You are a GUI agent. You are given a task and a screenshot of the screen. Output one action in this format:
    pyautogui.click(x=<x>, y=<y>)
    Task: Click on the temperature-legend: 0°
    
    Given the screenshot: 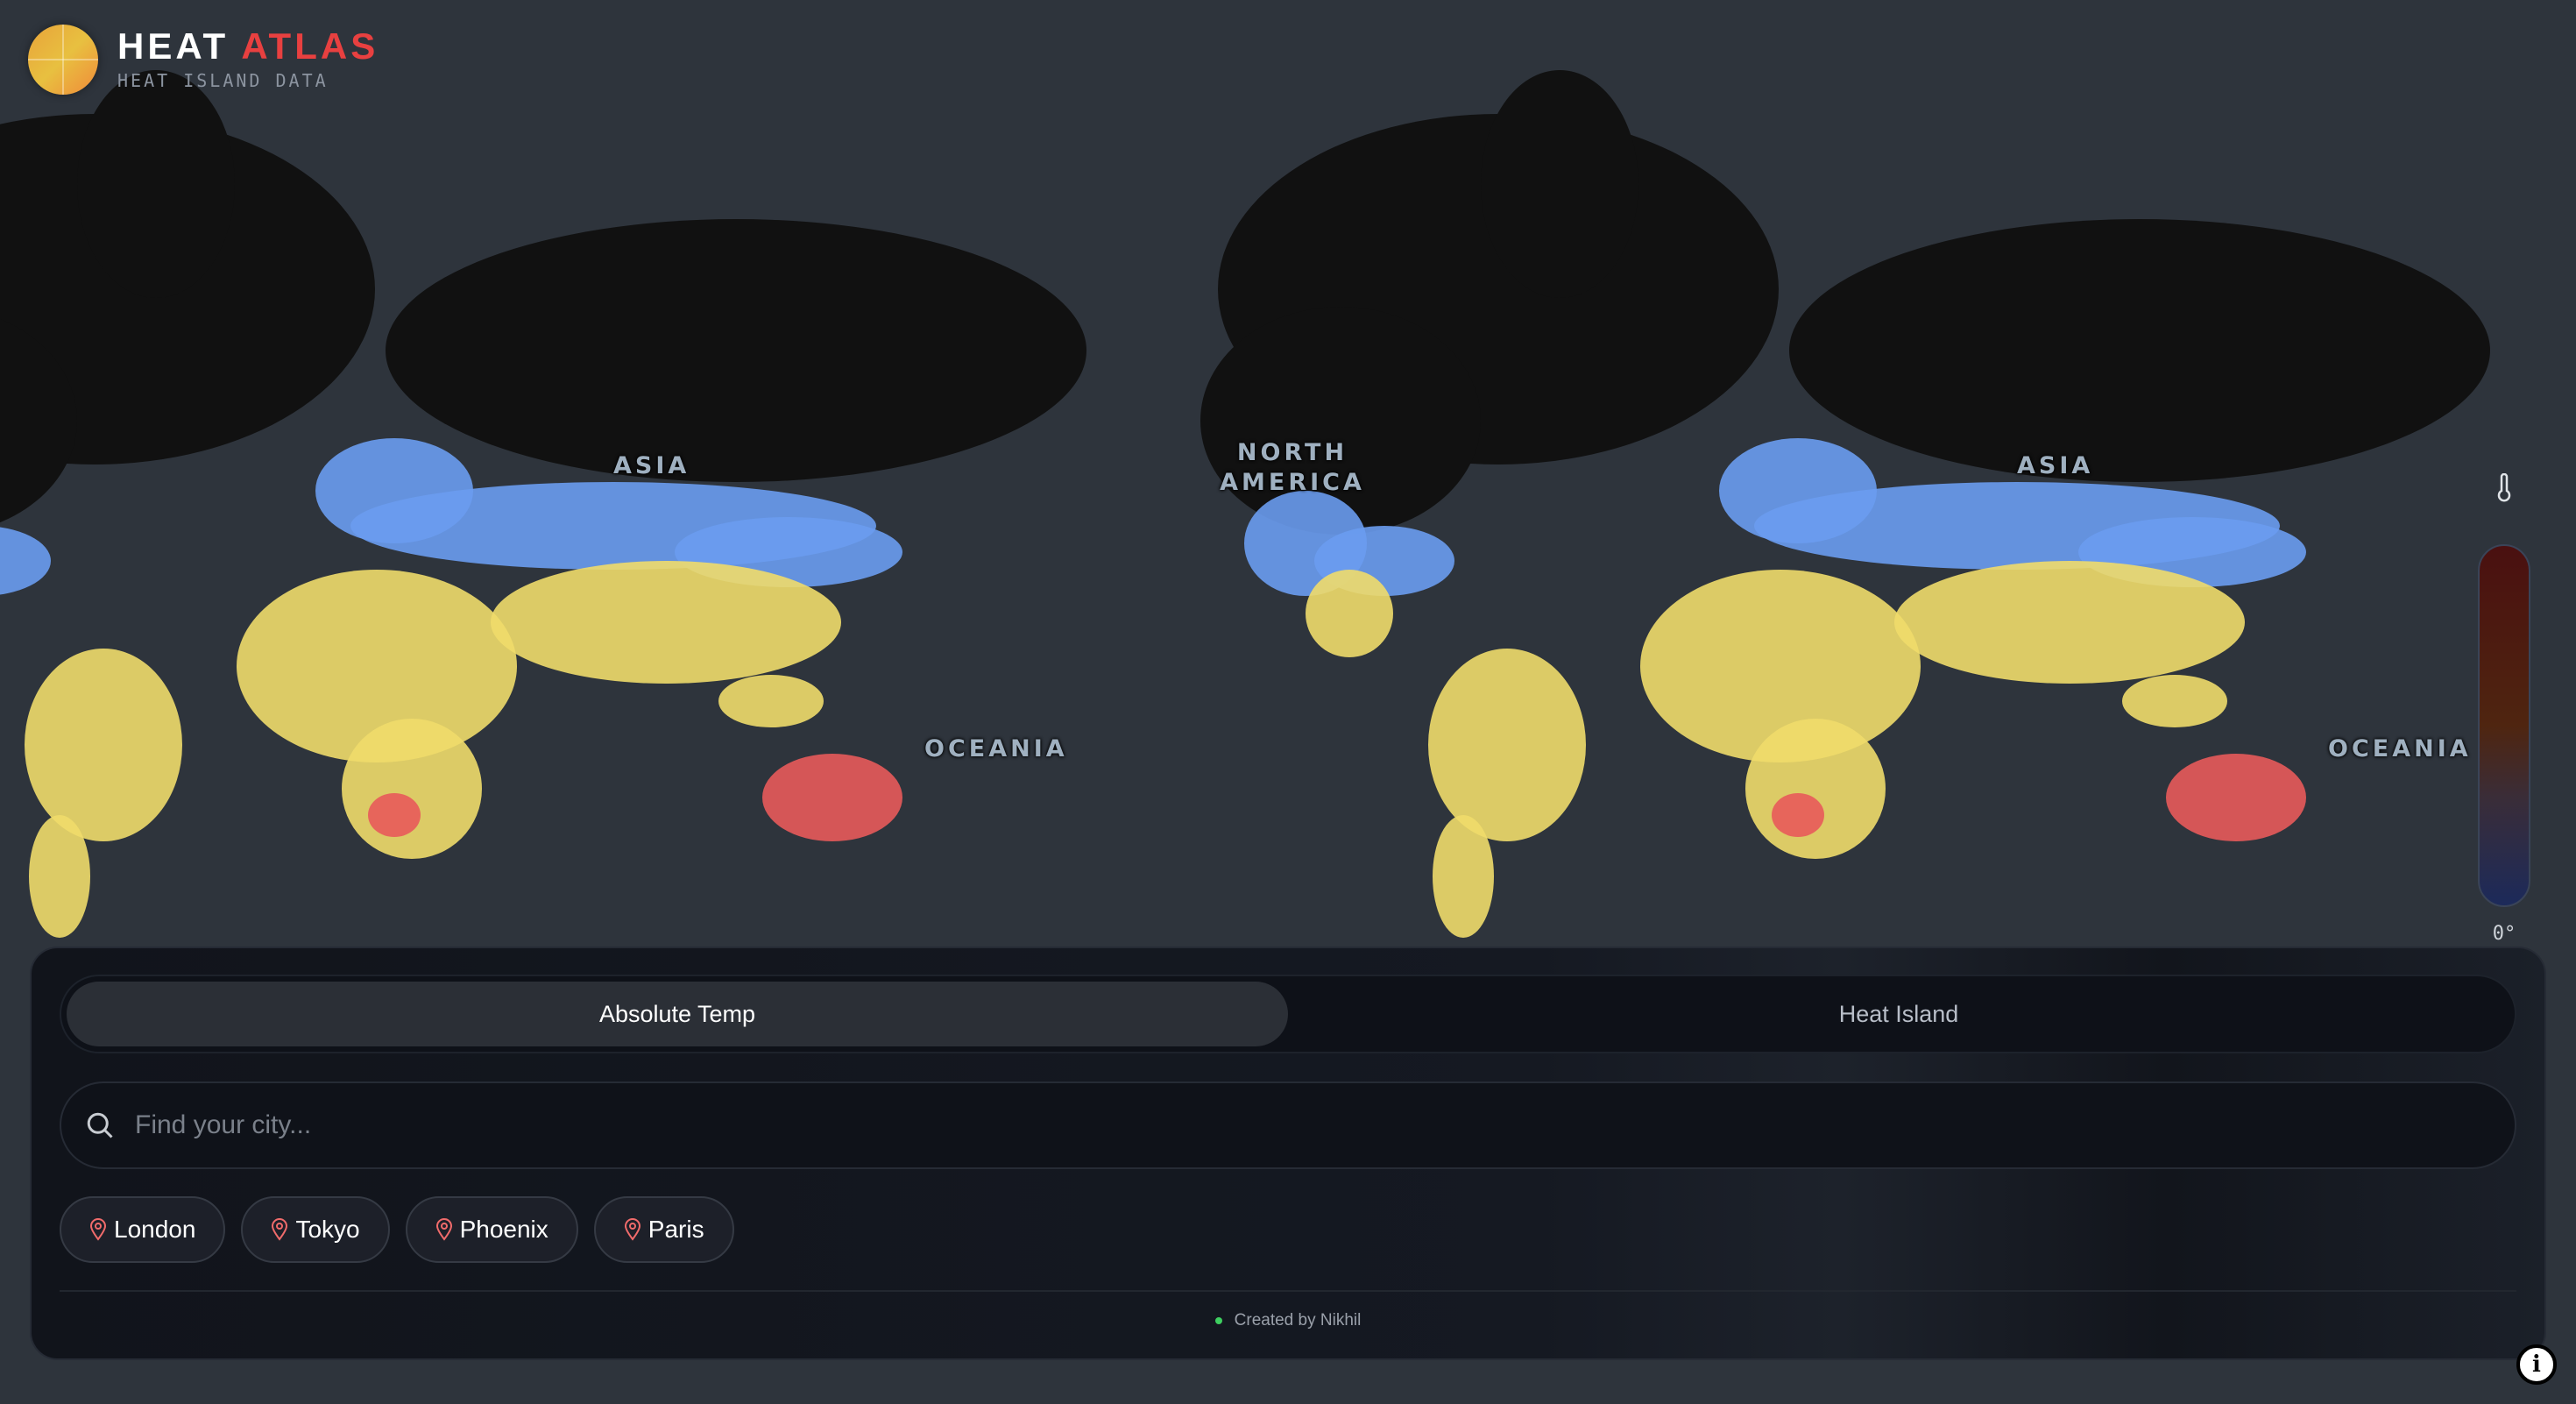 What is the action you would take?
    pyautogui.click(x=2504, y=708)
    